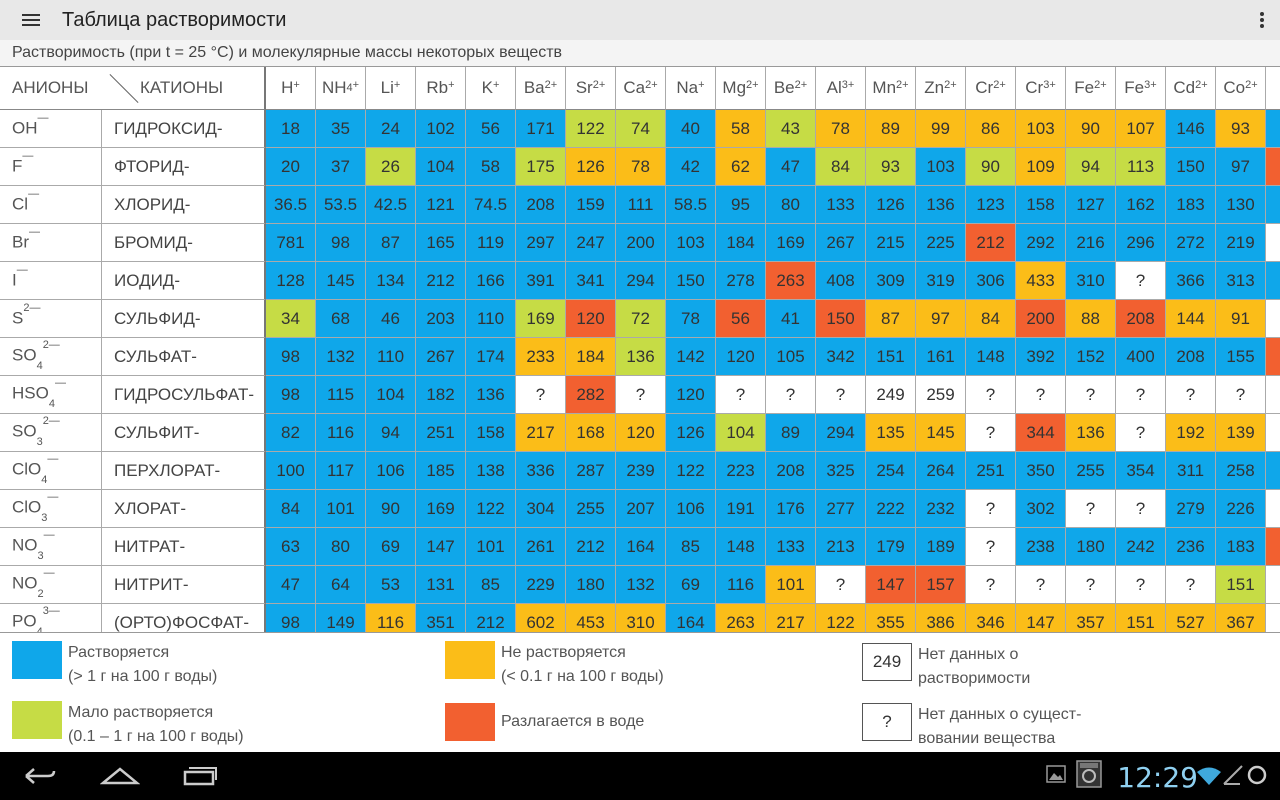  I want to click on table-cell: 148, so click(991, 357).